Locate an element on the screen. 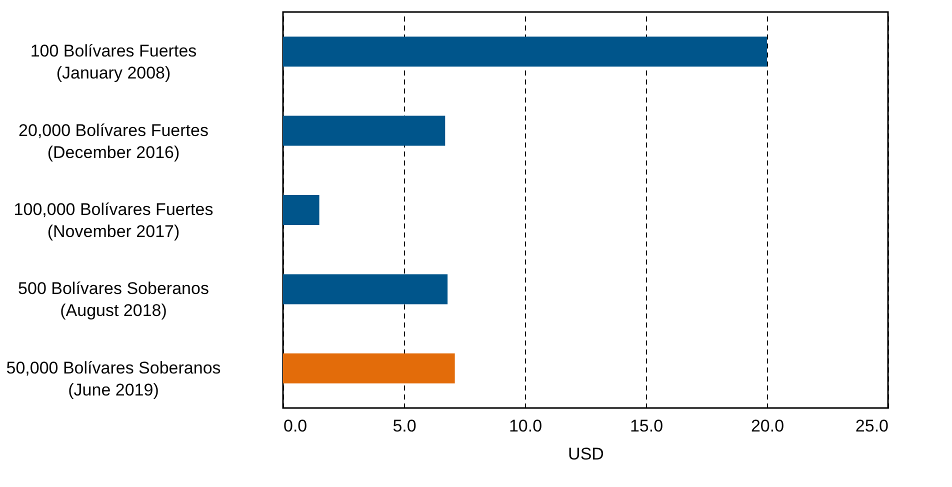  y-tick-label: 50,000 Bolívares Soberanos (June 2019) is located at coordinates (113, 379).